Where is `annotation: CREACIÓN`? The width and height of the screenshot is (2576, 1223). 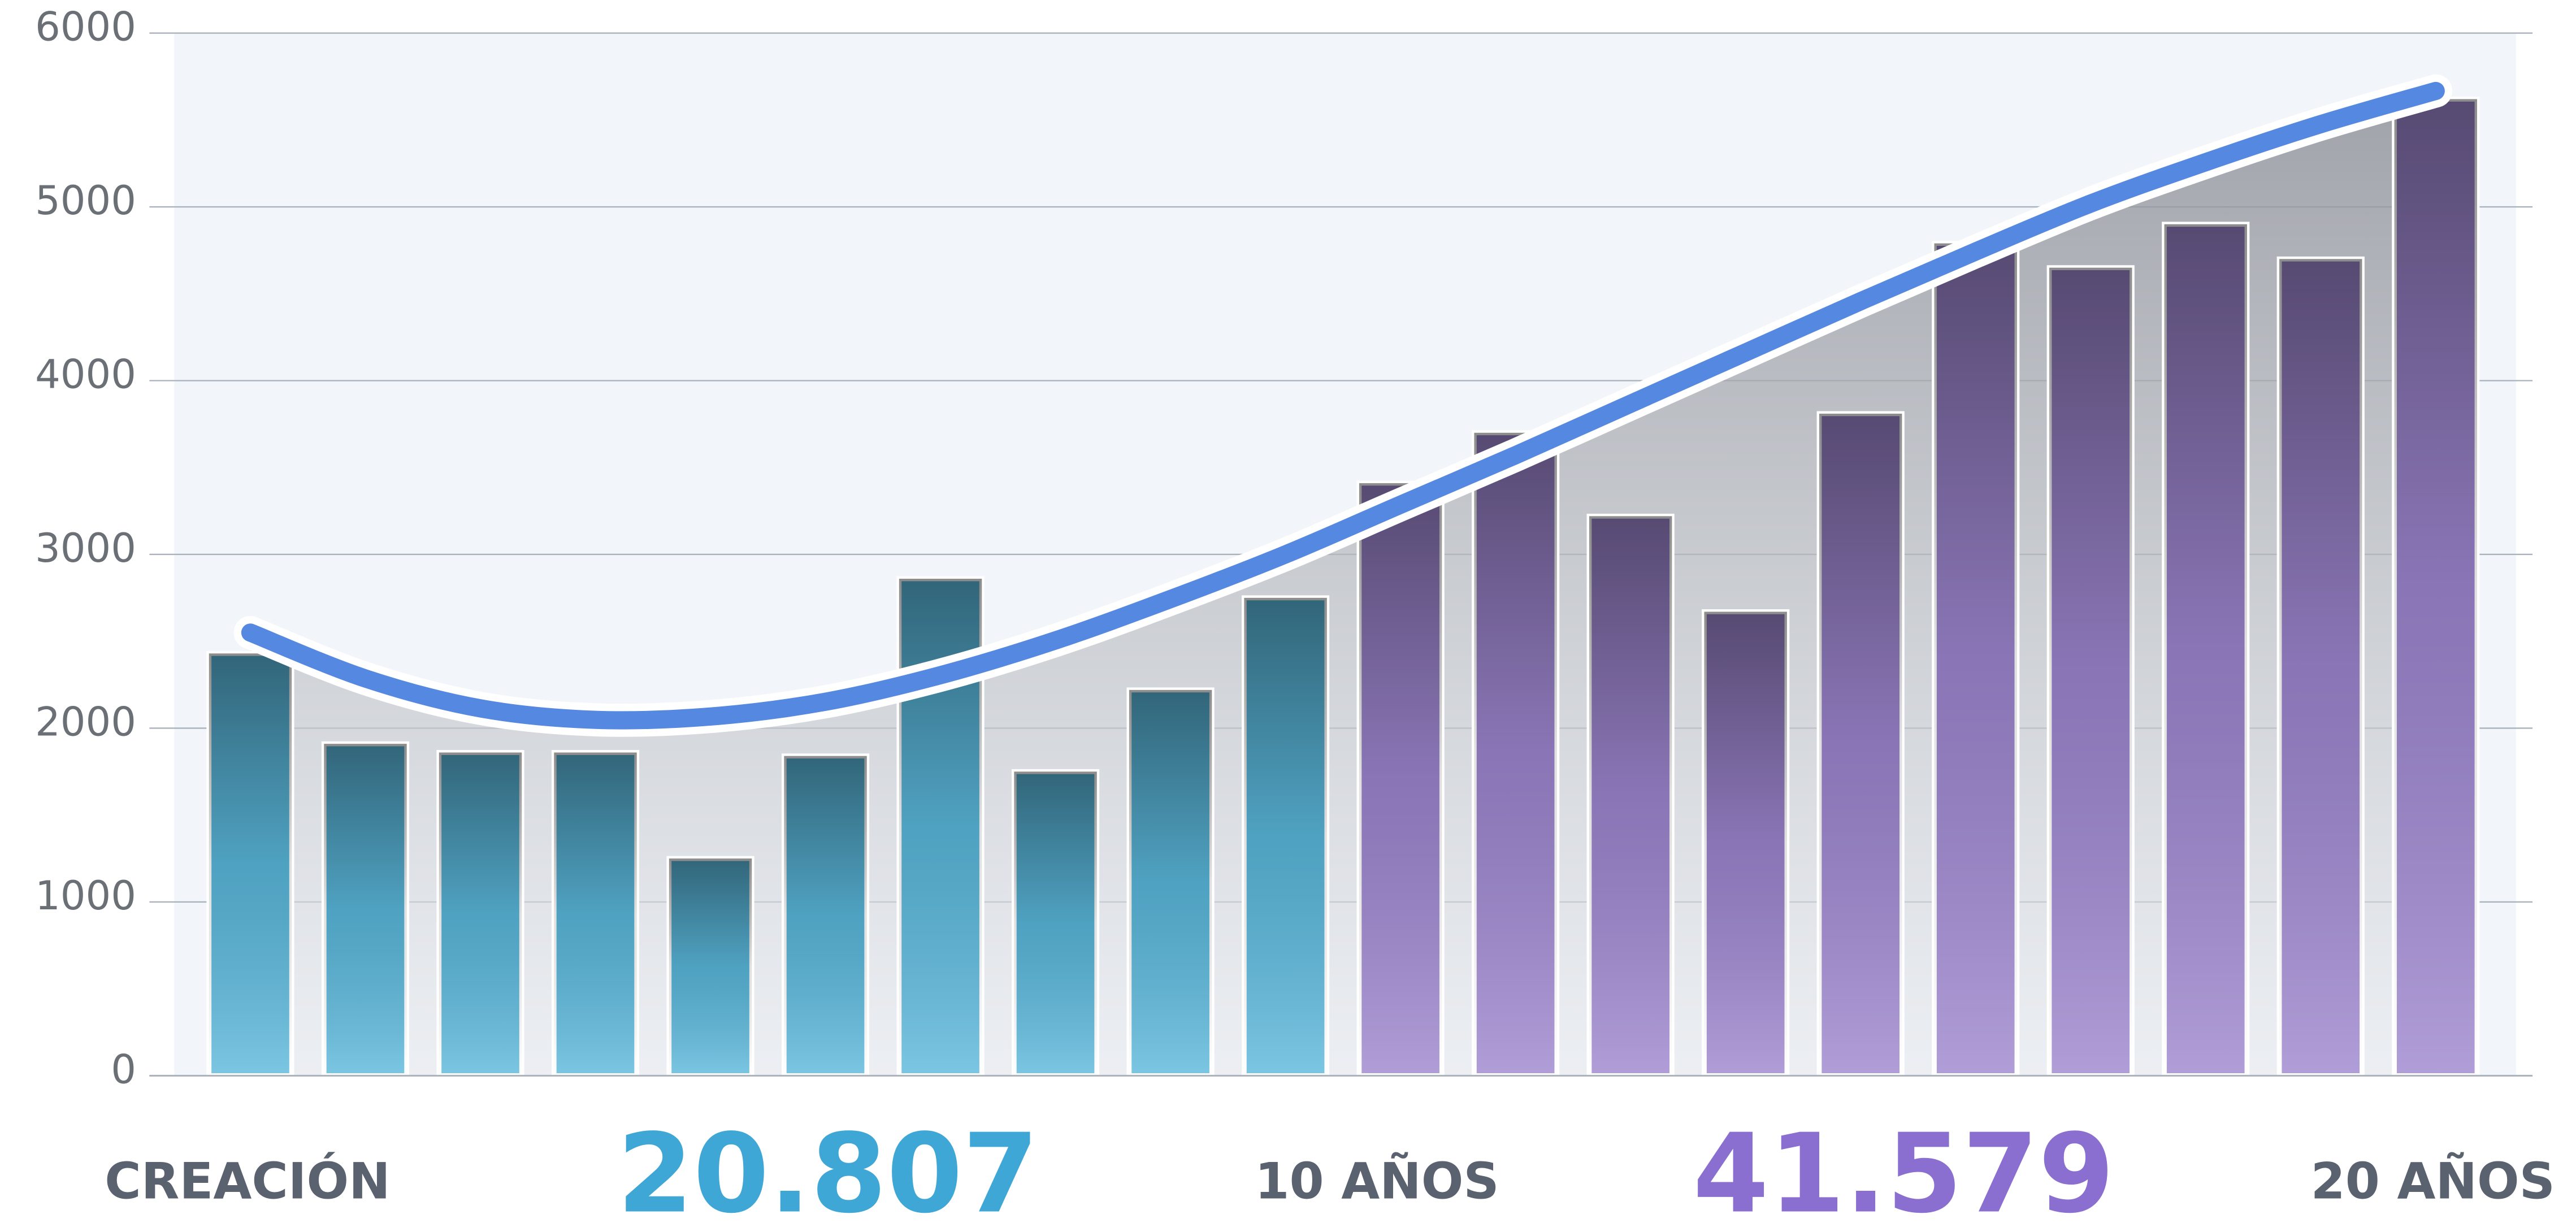 annotation: CREACIÓN is located at coordinates (247, 1181).